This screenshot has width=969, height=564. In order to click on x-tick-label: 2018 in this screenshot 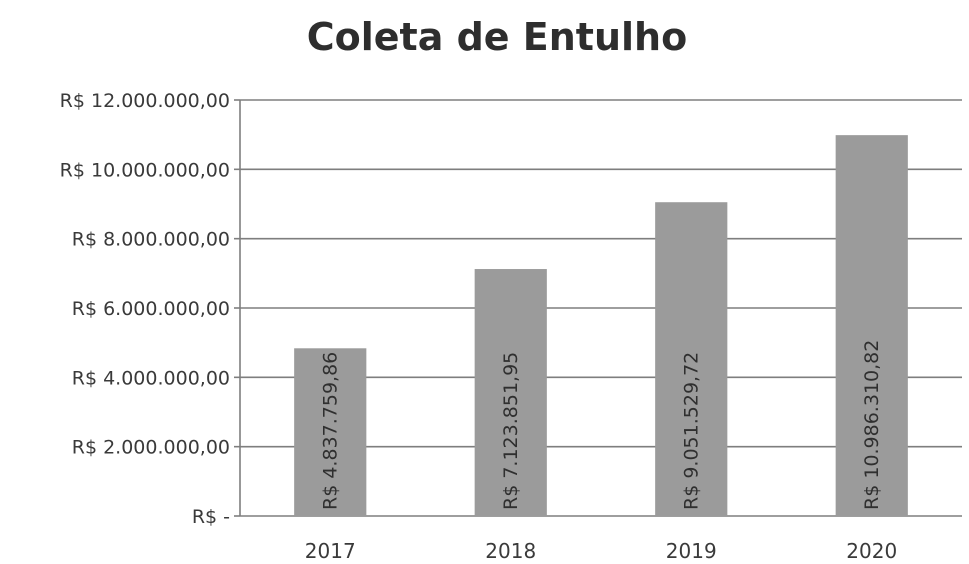, I will do `click(510, 551)`.